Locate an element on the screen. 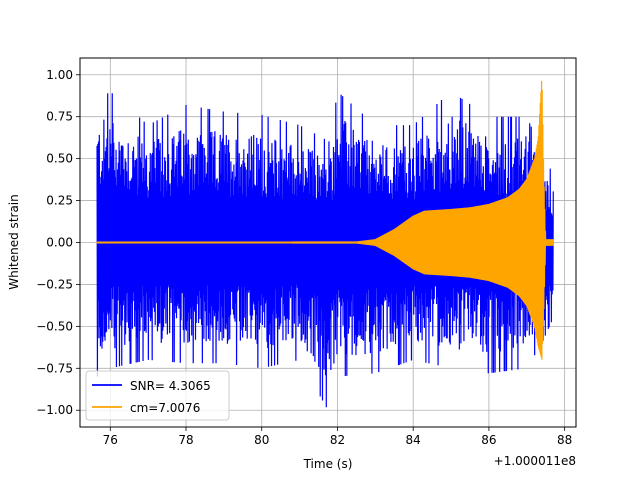 The height and width of the screenshot is (480, 640). y-axis-label: Whitened strain is located at coordinates (14, 242).